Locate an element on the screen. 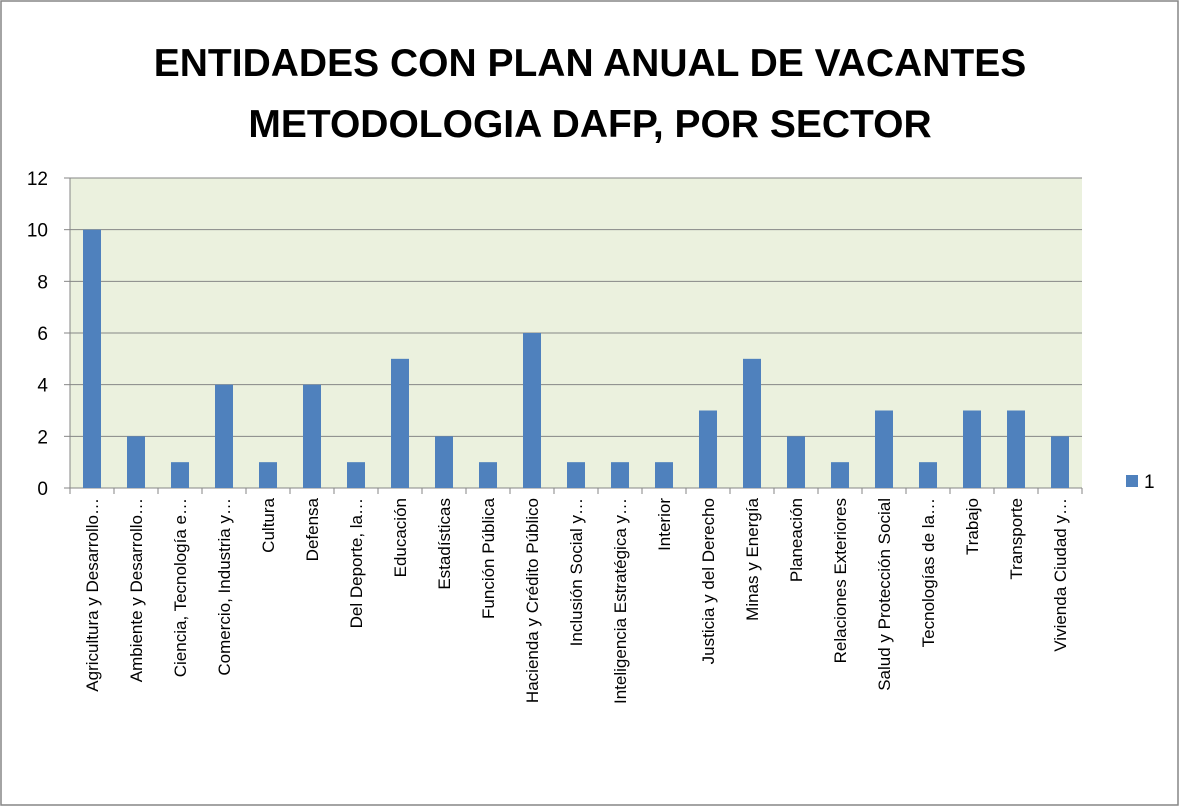 The width and height of the screenshot is (1180, 807). x-tick-label: Educación is located at coordinates (400, 537).